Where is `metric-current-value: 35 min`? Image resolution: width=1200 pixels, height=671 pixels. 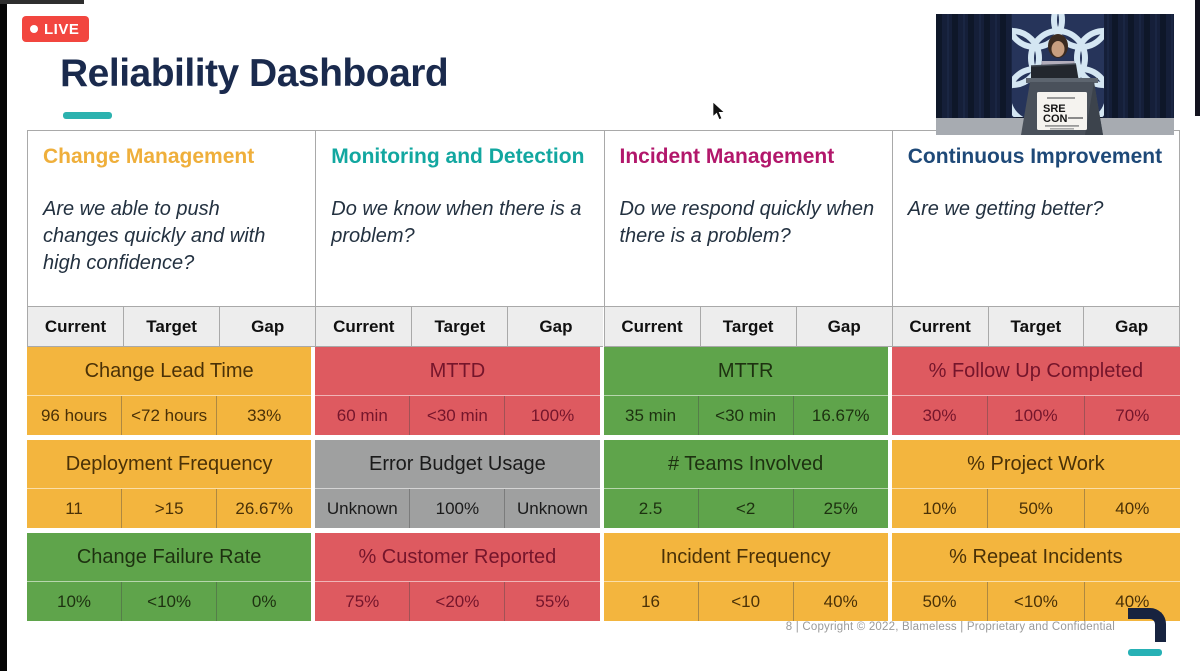
metric-current-value: 35 min is located at coordinates (651, 415).